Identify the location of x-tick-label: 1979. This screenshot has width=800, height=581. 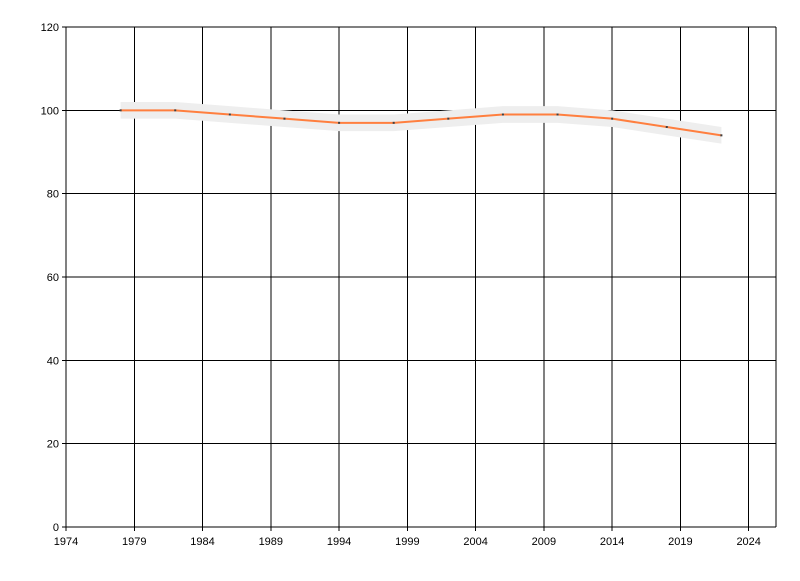
(134, 542).